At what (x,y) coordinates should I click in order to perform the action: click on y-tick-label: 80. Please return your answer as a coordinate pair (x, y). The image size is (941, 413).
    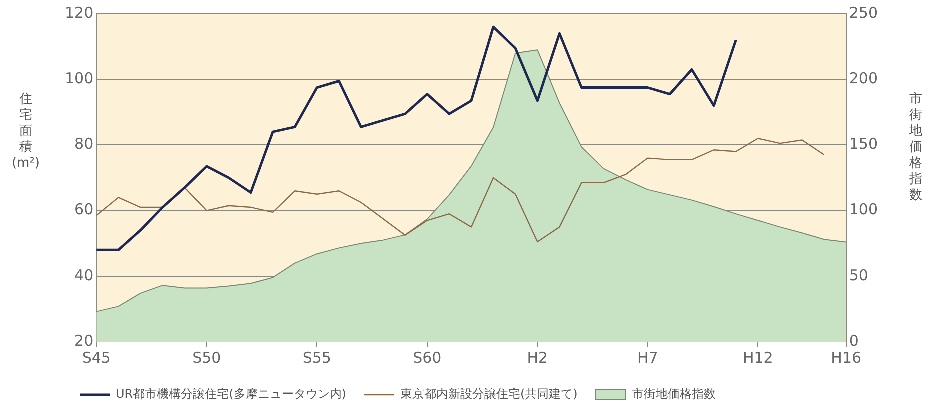
    Looking at the image, I should click on (84, 144).